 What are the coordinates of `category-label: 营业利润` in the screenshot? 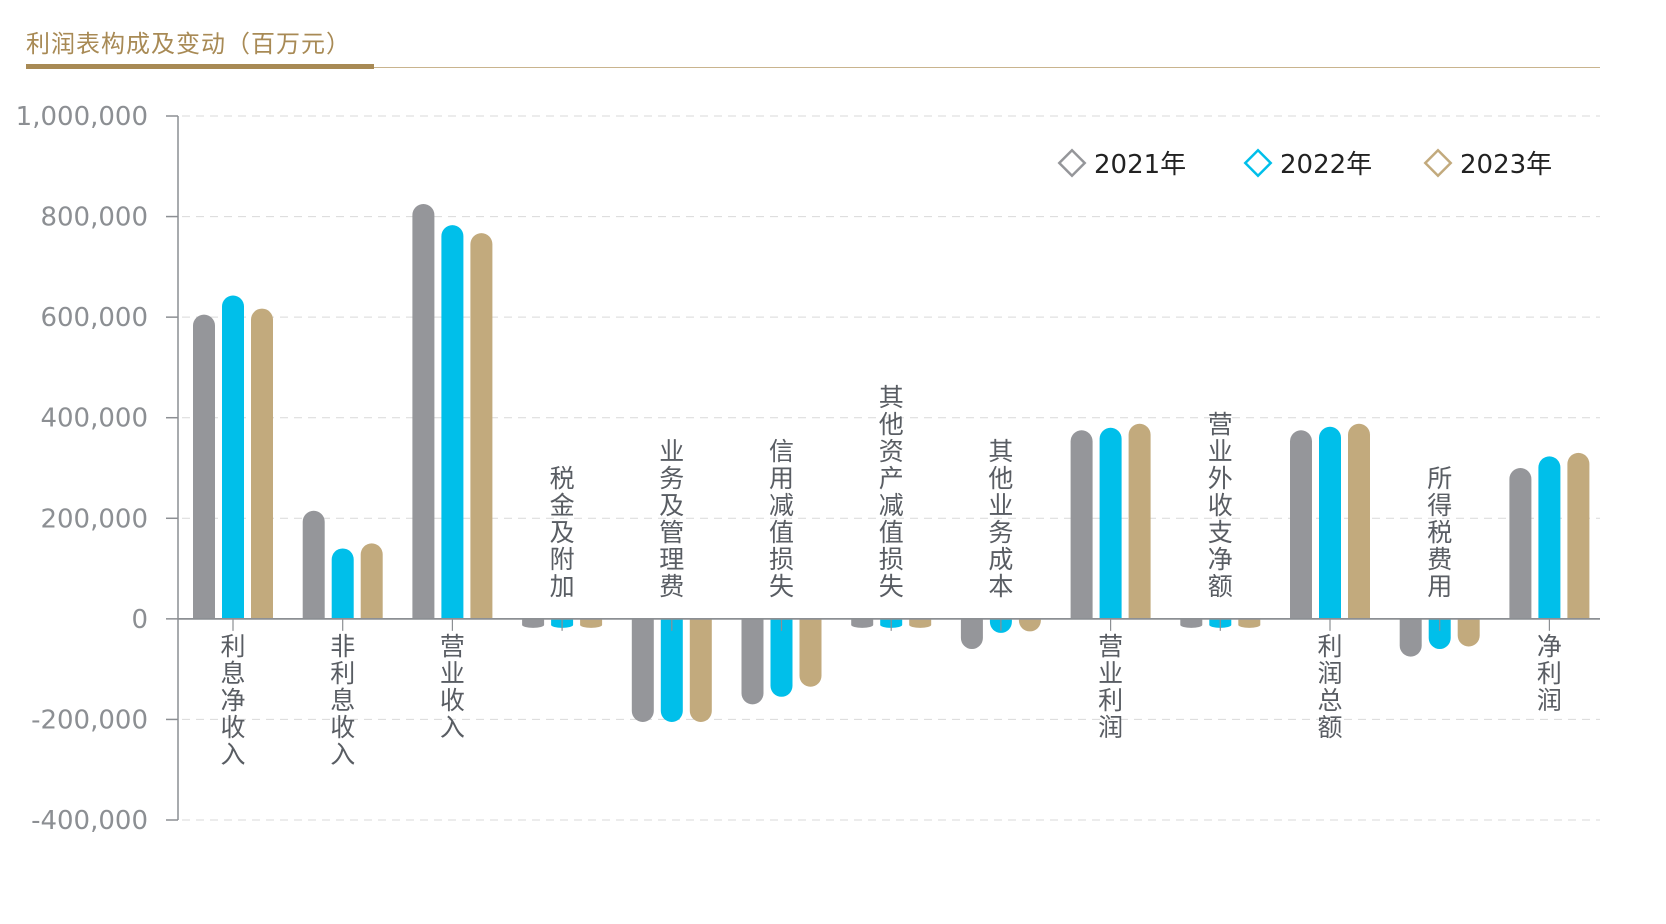 It's located at (1110, 687).